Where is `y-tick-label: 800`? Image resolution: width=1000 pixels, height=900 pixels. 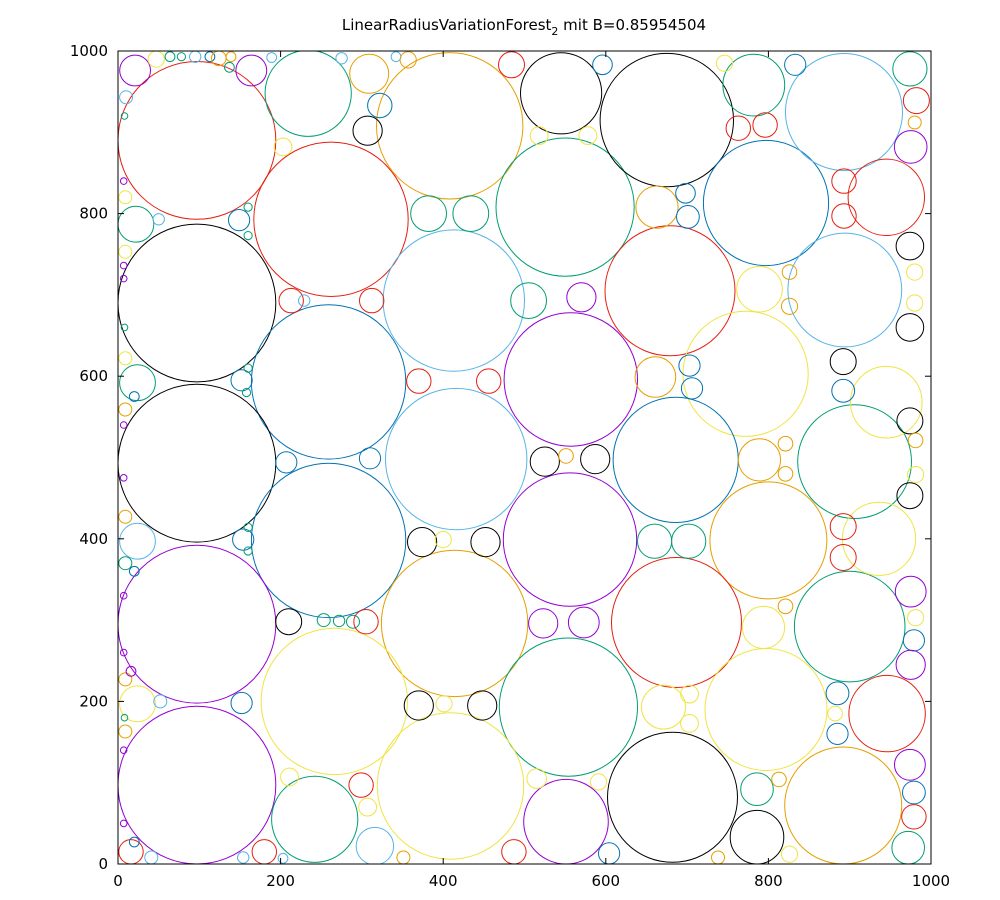
y-tick-label: 800 is located at coordinates (93, 214).